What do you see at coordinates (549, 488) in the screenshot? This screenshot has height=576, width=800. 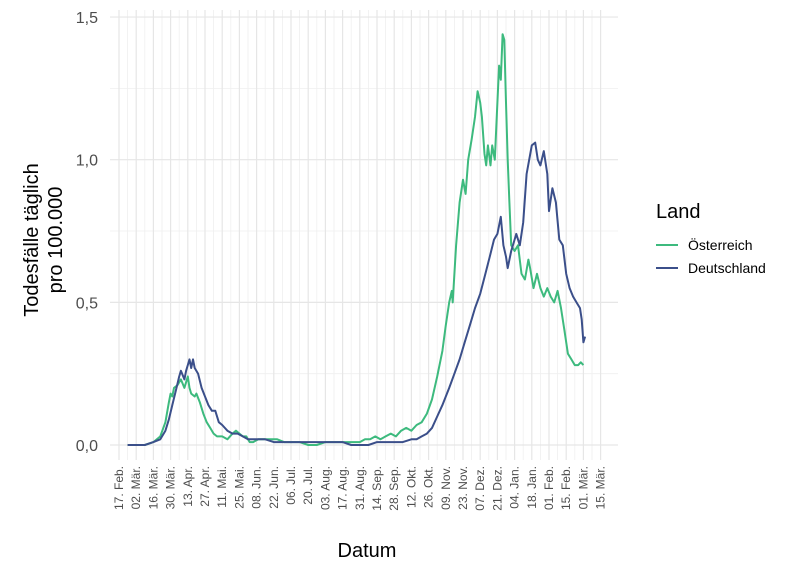 I see `x-tick-label: 01. Feb.` at bounding box center [549, 488].